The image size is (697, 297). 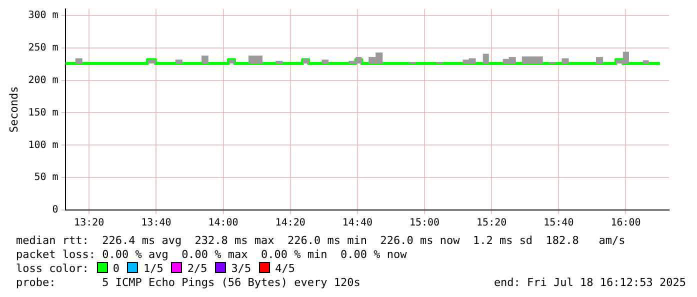 What do you see at coordinates (290, 223) in the screenshot?
I see `x-tick-label: 14:20` at bounding box center [290, 223].